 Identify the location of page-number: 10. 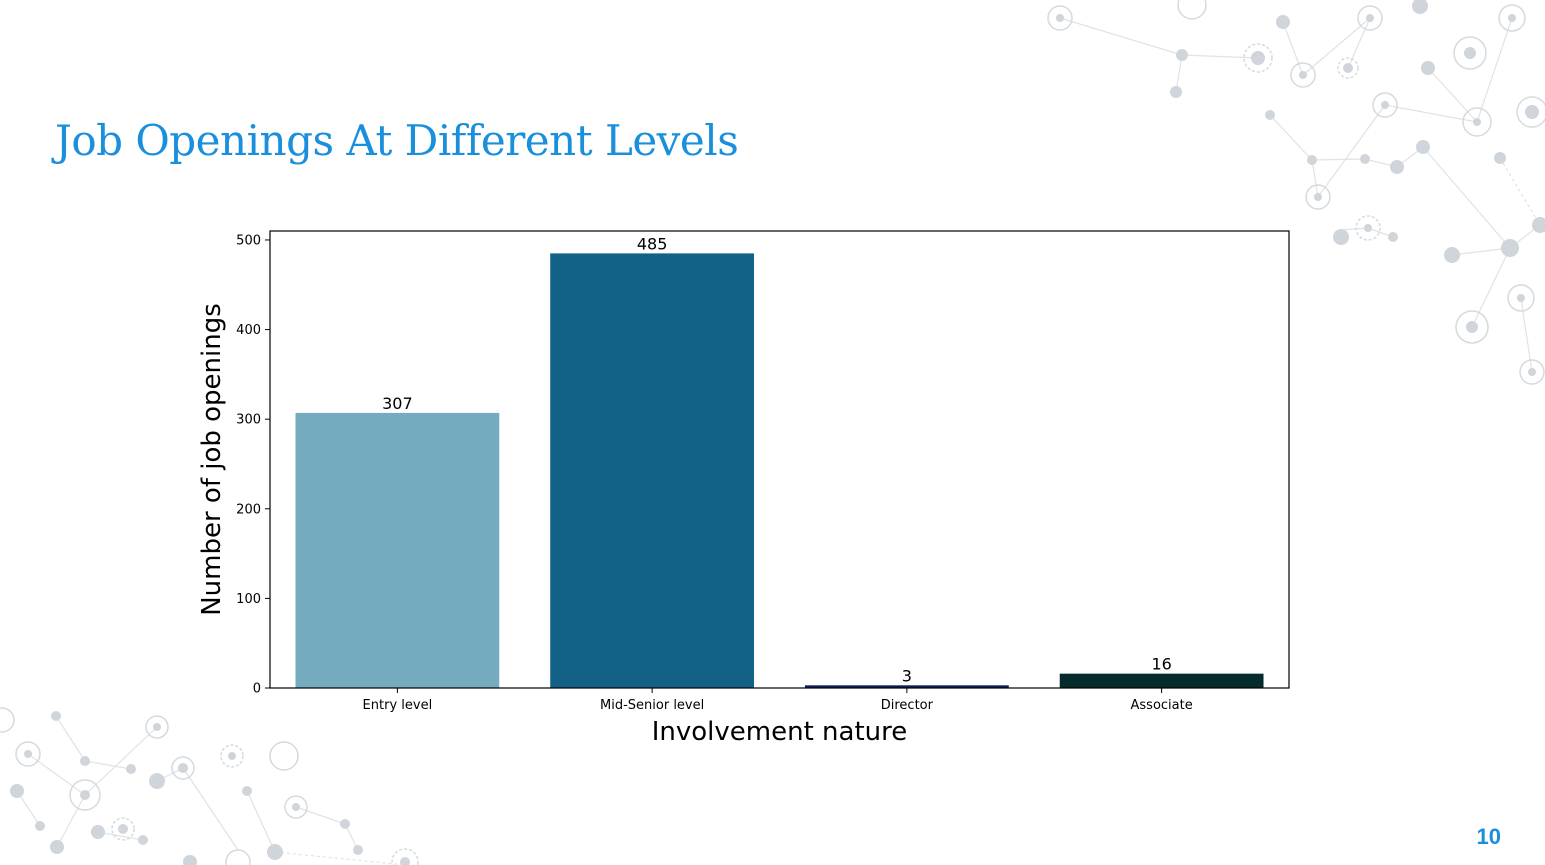
(1488, 836).